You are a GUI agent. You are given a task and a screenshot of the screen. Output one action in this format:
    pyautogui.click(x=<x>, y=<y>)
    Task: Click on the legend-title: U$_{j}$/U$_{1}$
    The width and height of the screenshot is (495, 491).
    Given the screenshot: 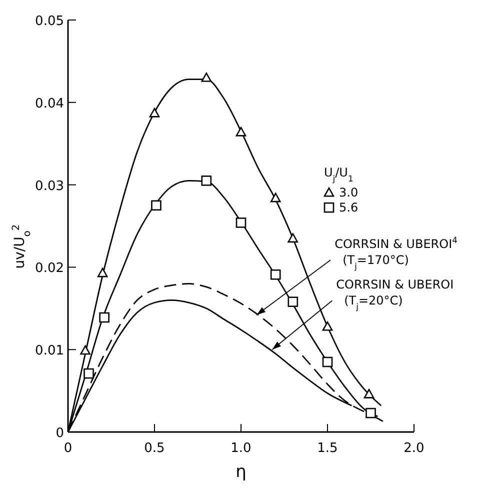 What is the action you would take?
    pyautogui.click(x=339, y=175)
    